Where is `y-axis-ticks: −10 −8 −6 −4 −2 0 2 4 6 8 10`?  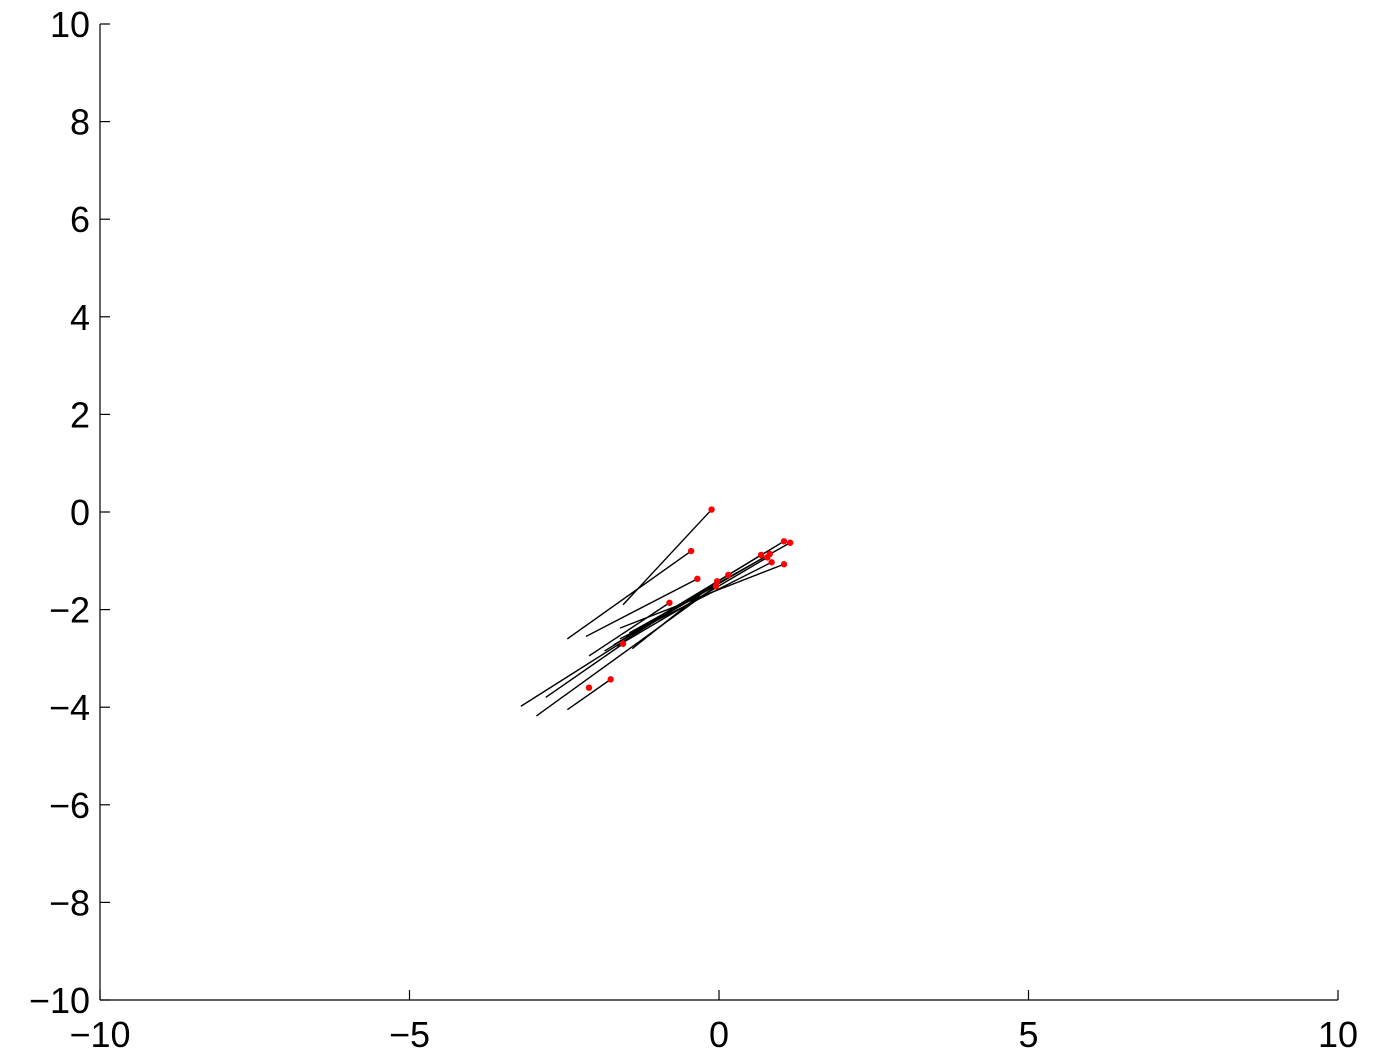 y-axis-ticks: −10 −8 −6 −4 −2 0 2 4 6 8 10 is located at coordinates (69, 512).